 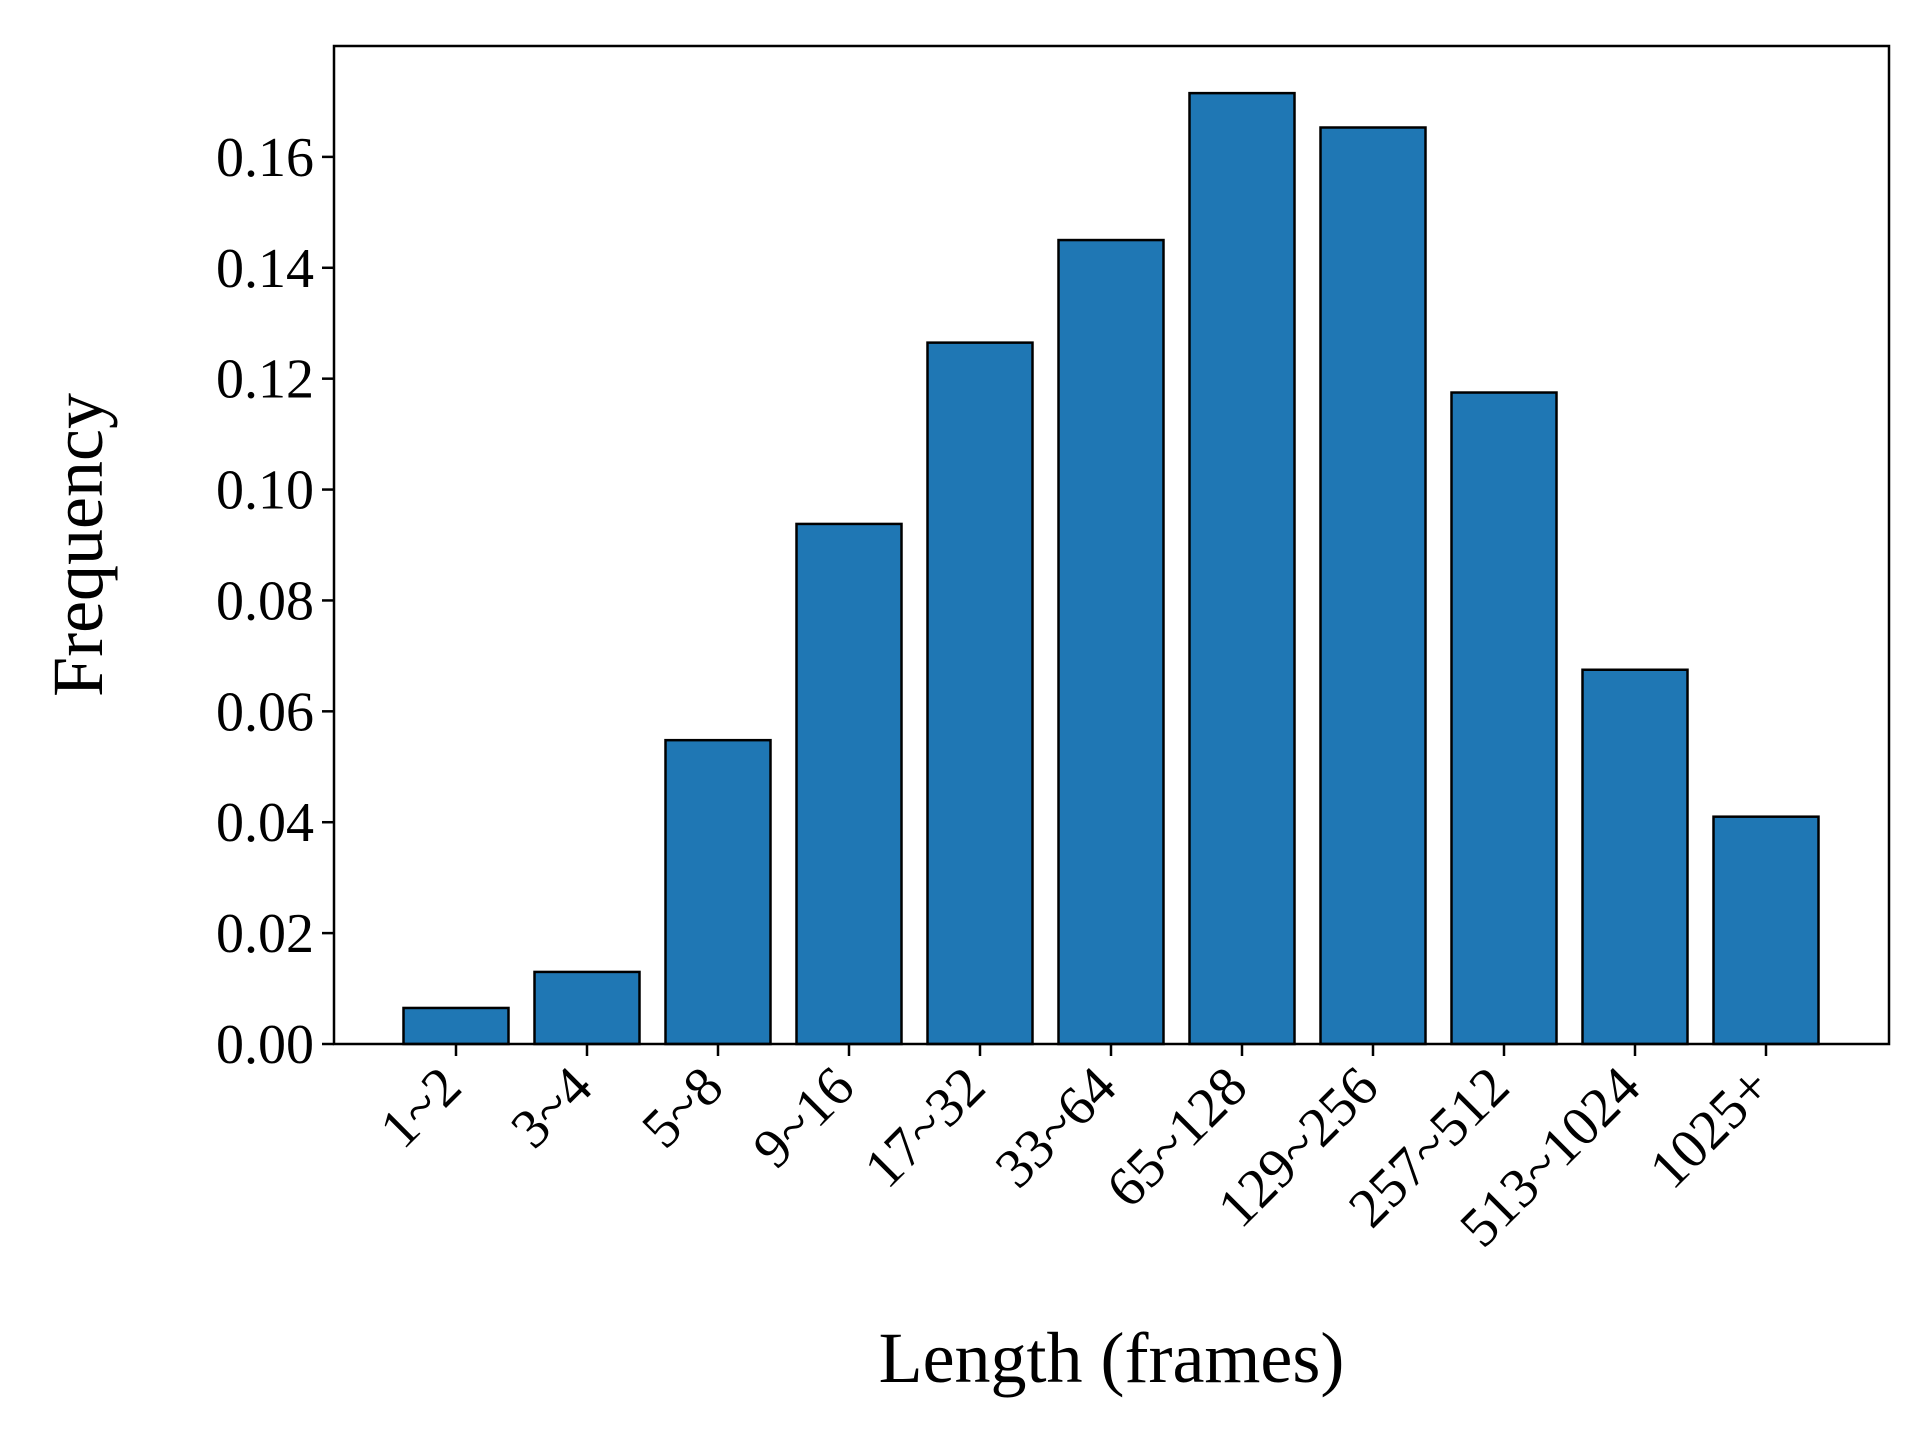 I want to click on bar-513~1024, so click(x=1635, y=857).